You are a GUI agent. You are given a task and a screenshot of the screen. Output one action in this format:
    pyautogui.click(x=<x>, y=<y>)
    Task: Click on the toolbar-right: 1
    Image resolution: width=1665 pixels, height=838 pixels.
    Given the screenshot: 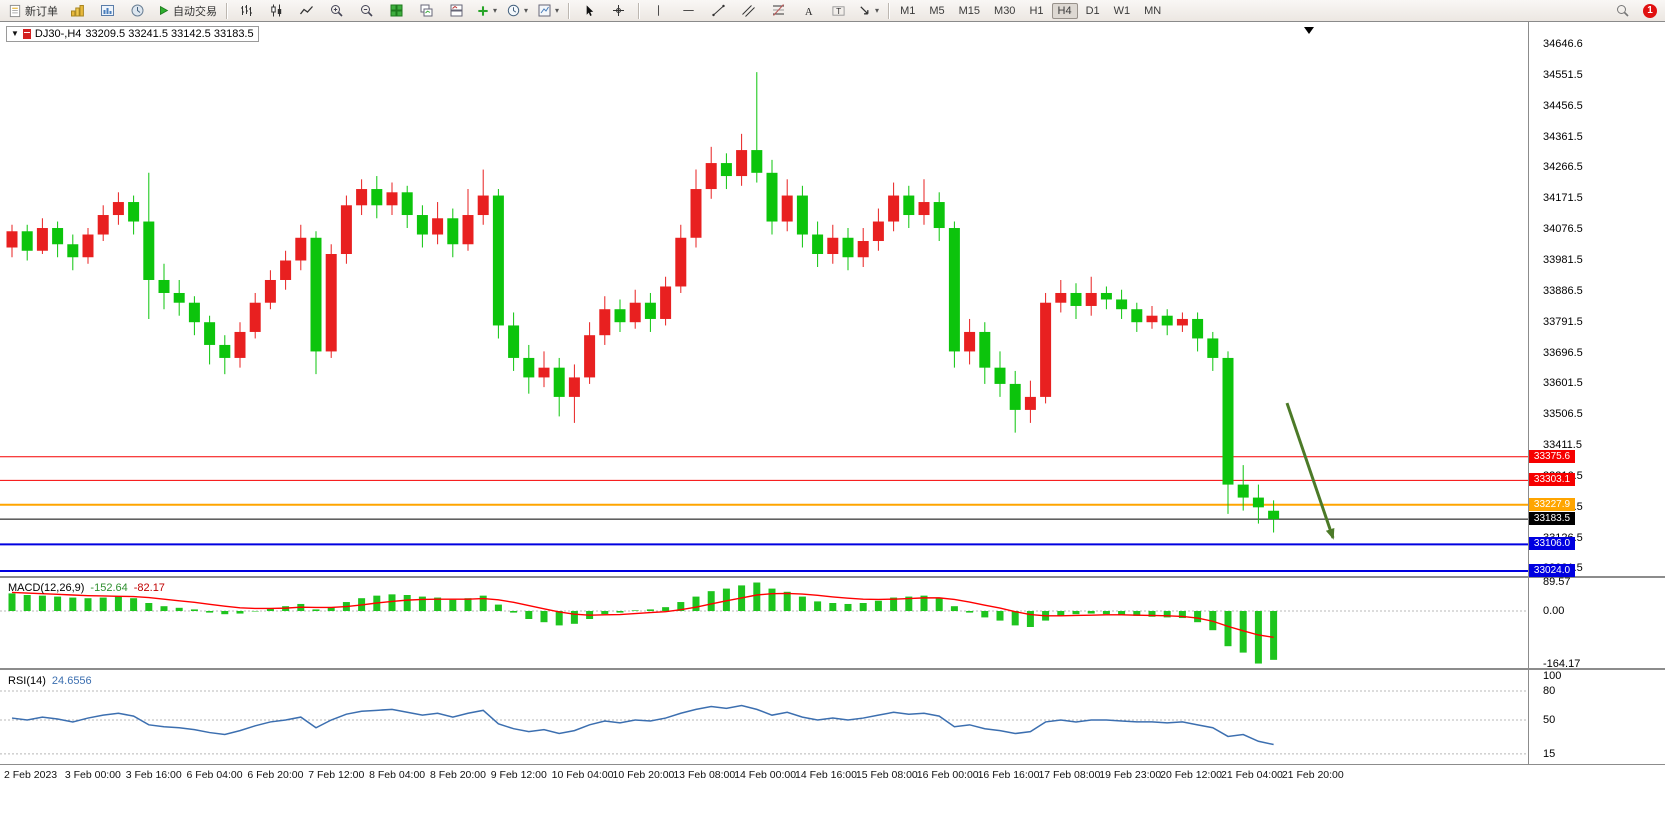 What is the action you would take?
    pyautogui.click(x=1634, y=10)
    